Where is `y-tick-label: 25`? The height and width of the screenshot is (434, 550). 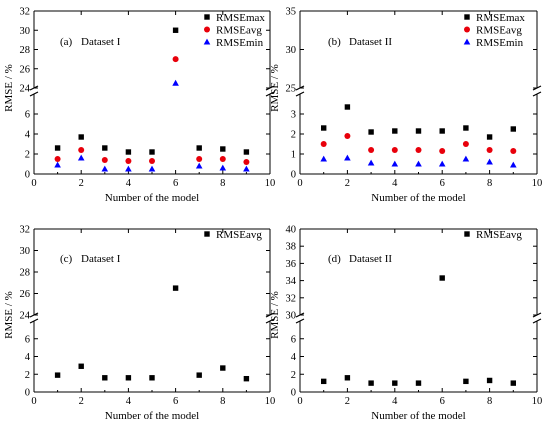
y-tick-label: 25 is located at coordinates (291, 89).